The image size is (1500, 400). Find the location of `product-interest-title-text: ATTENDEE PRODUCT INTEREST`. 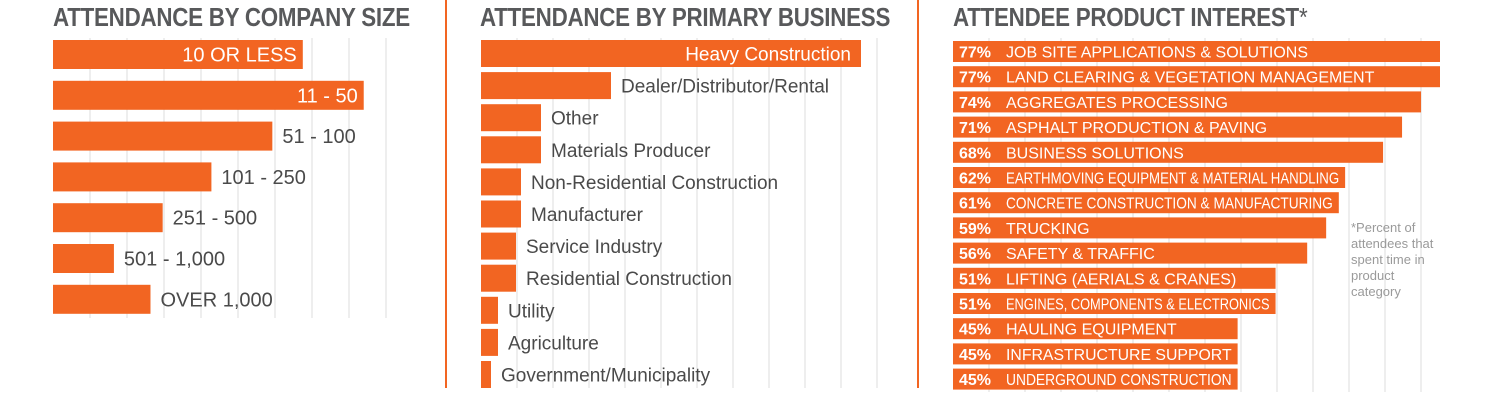

product-interest-title-text: ATTENDEE PRODUCT INTEREST is located at coordinates (1126, 17).